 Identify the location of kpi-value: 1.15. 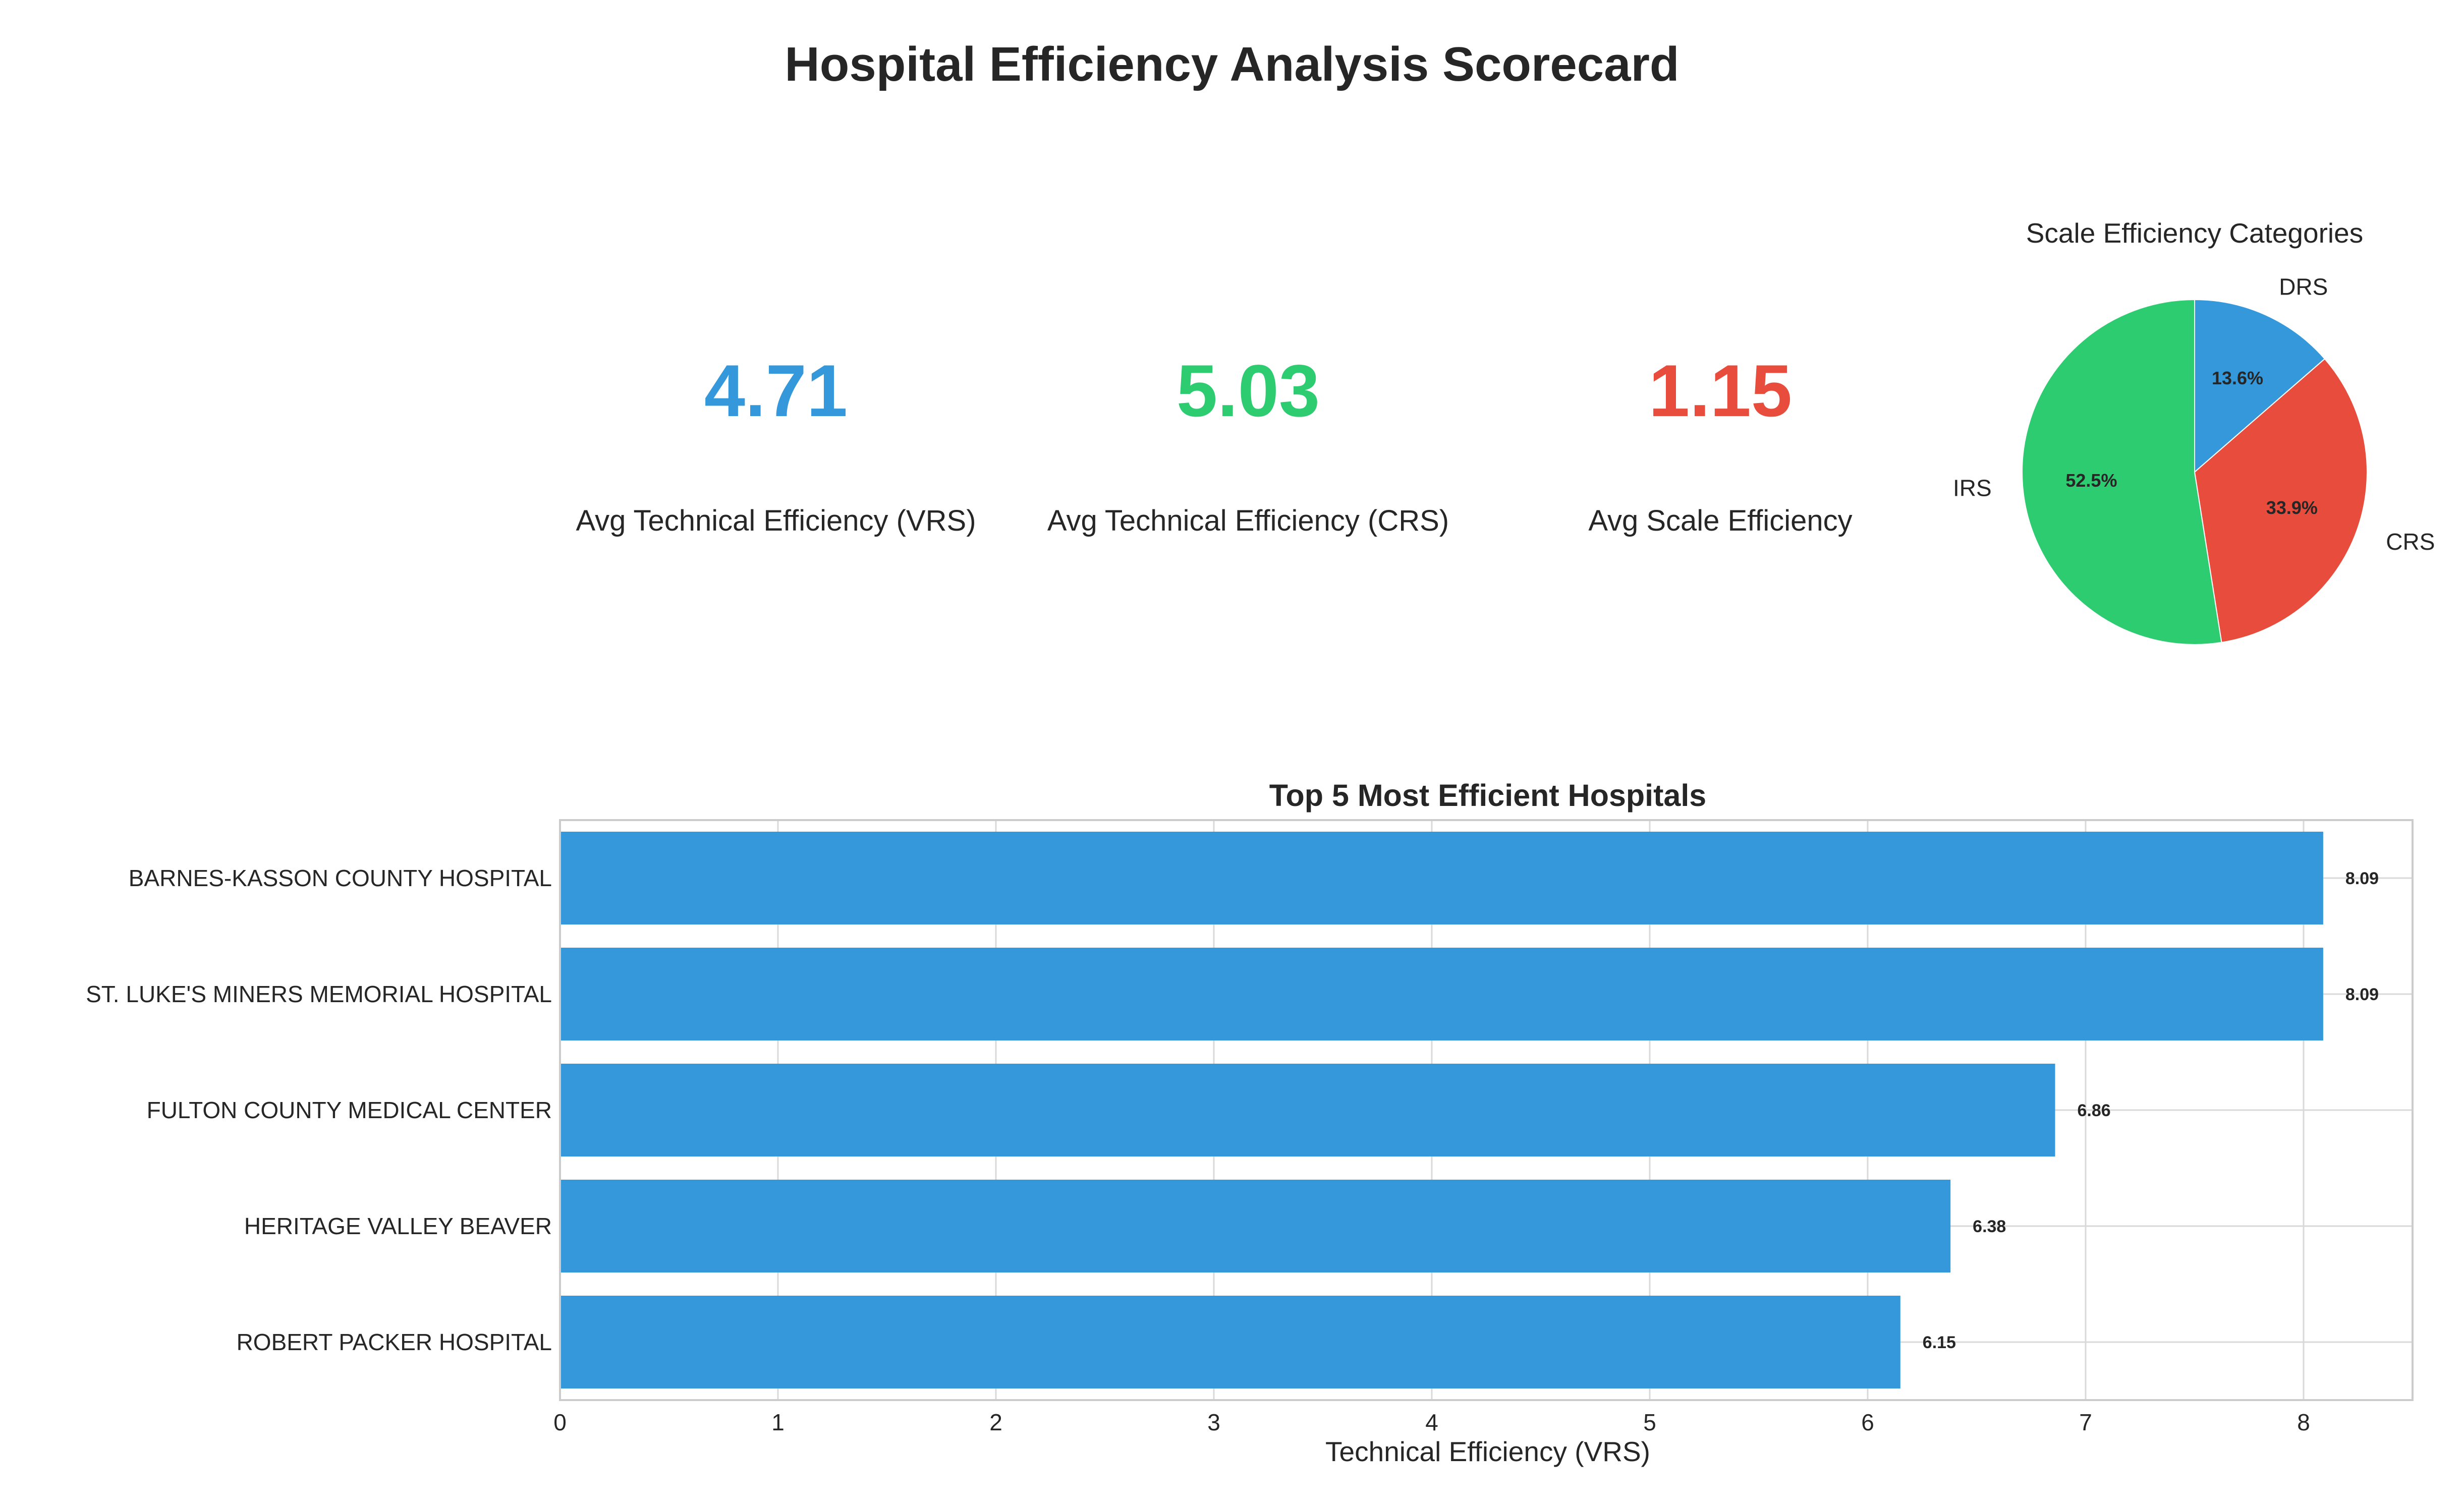
(1720, 391).